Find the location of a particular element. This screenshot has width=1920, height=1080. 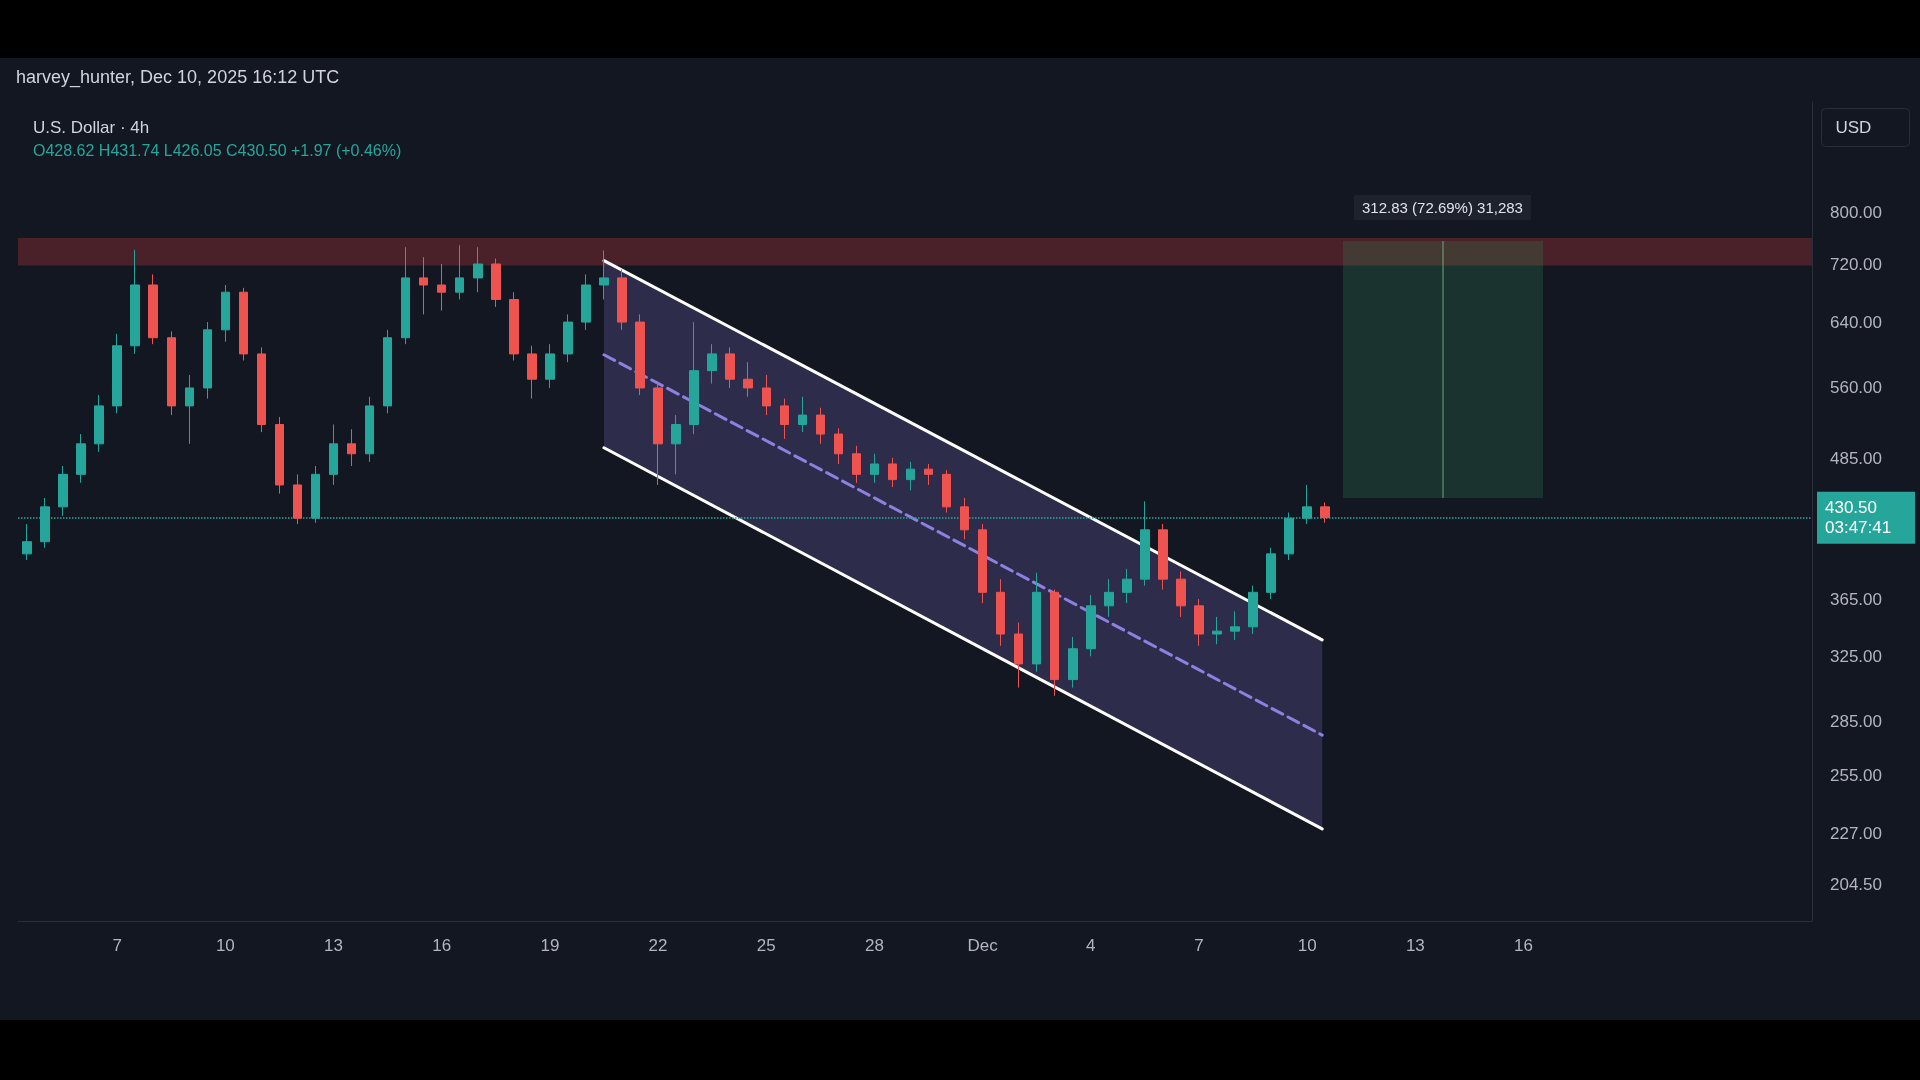

x-tick-label: 22 is located at coordinates (658, 945).